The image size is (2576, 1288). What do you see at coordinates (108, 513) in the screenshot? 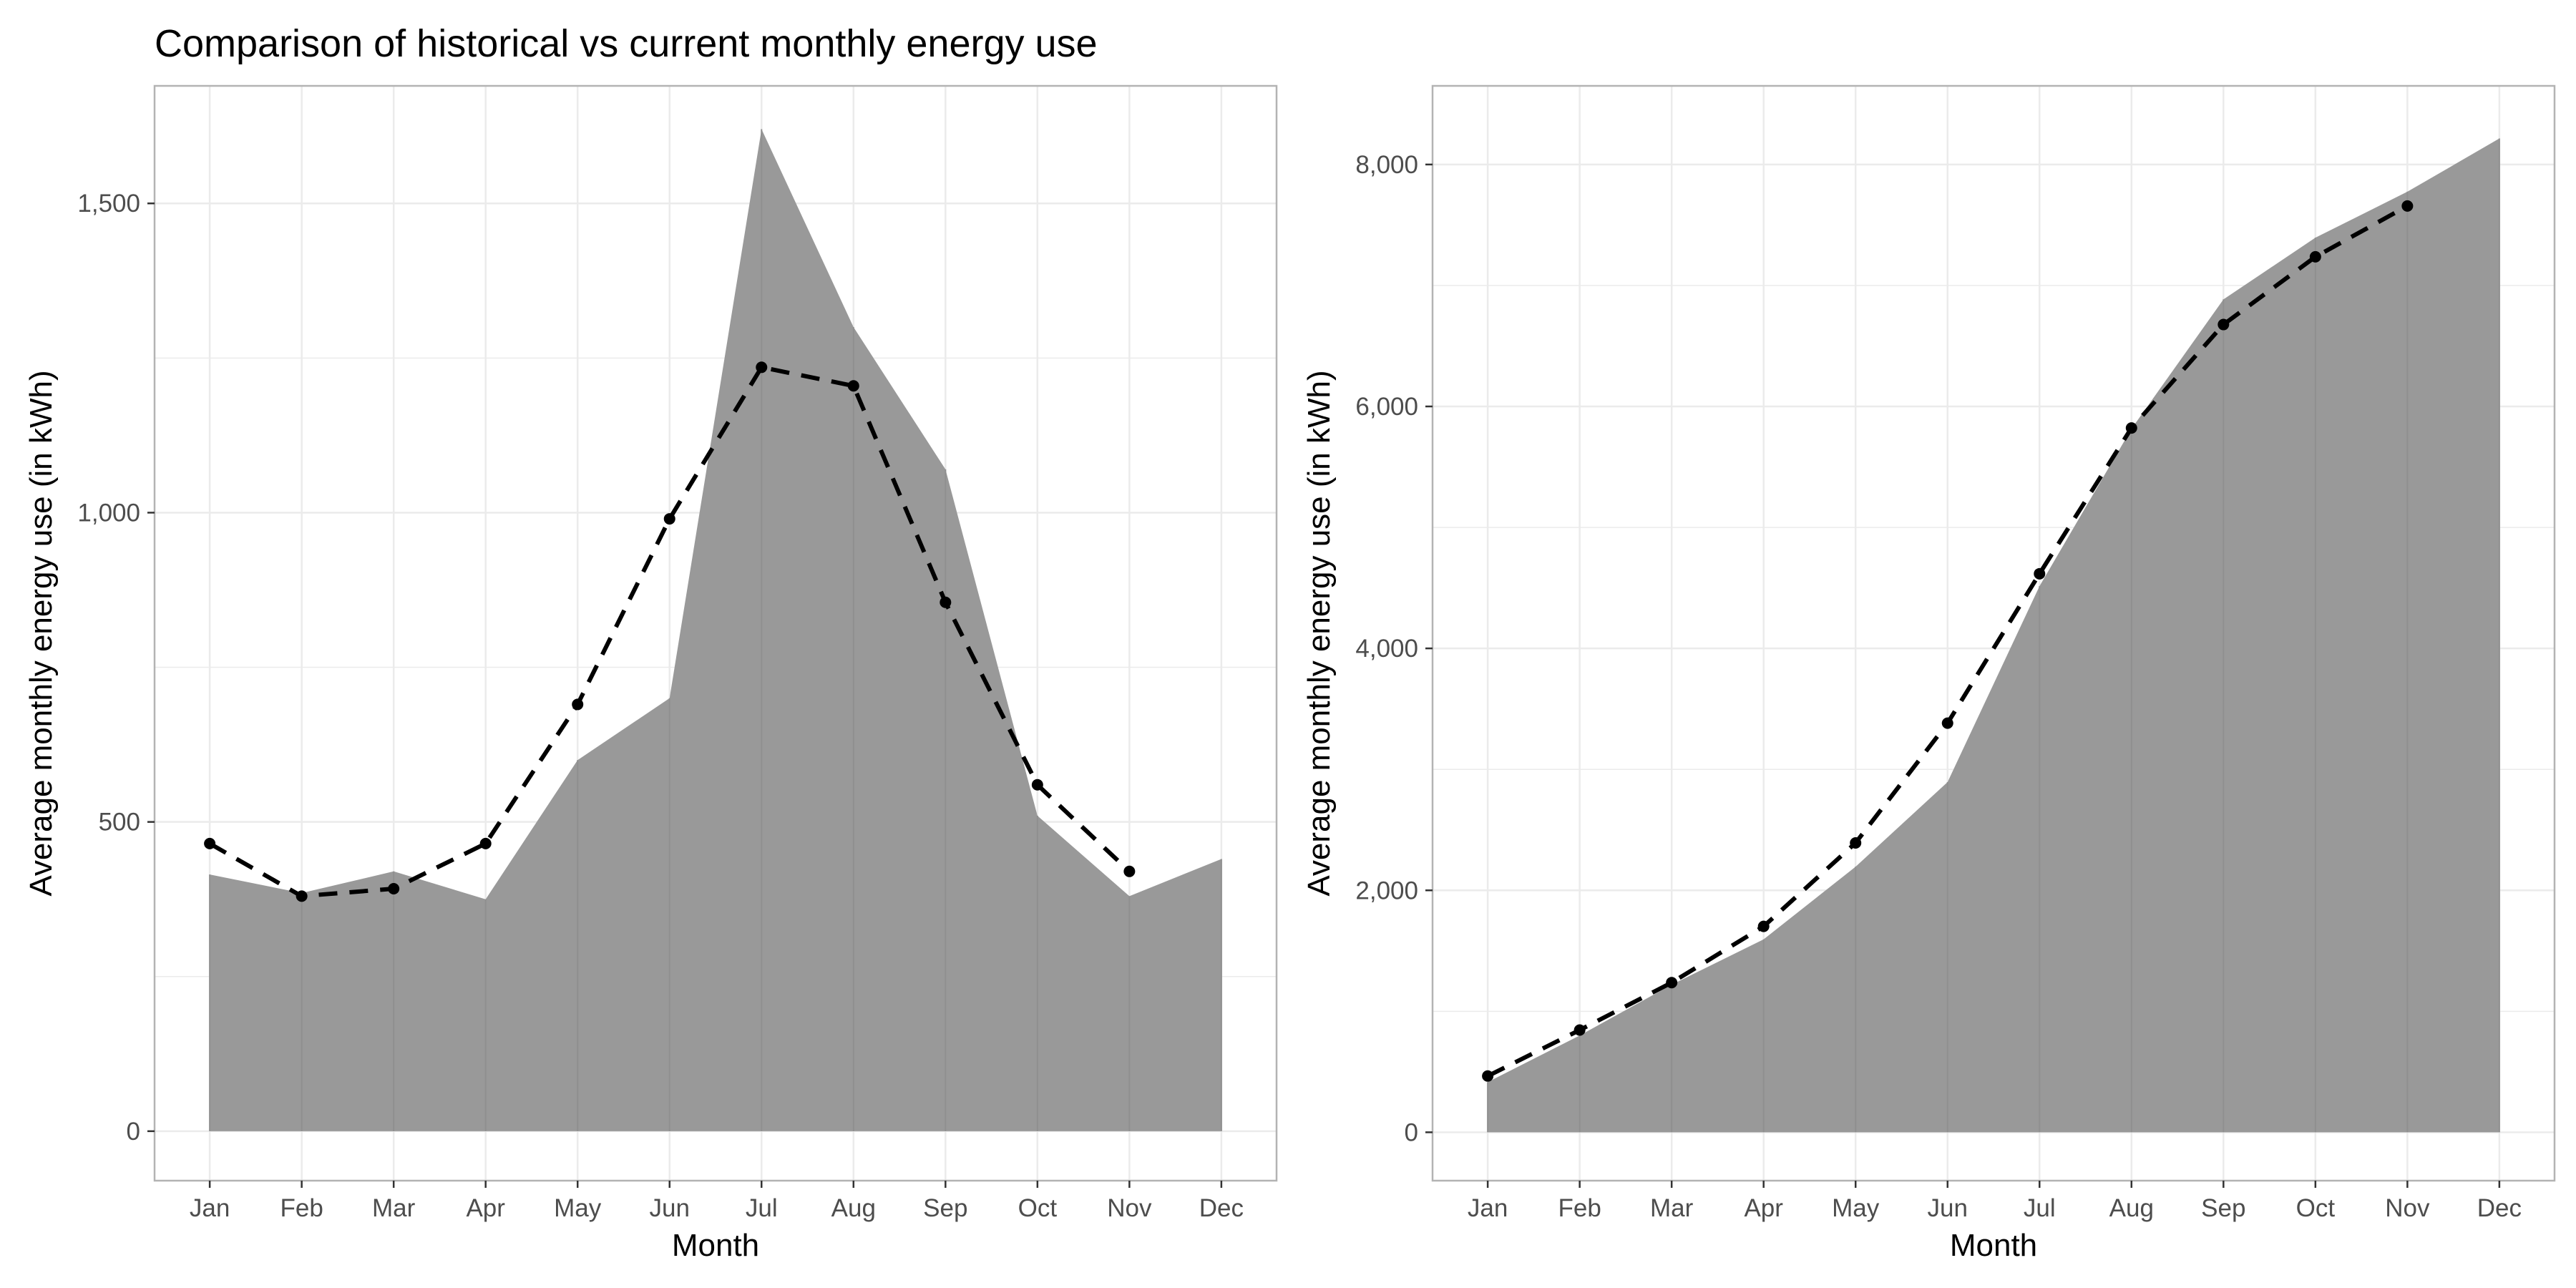
I see `y-tick-label: 1,000` at bounding box center [108, 513].